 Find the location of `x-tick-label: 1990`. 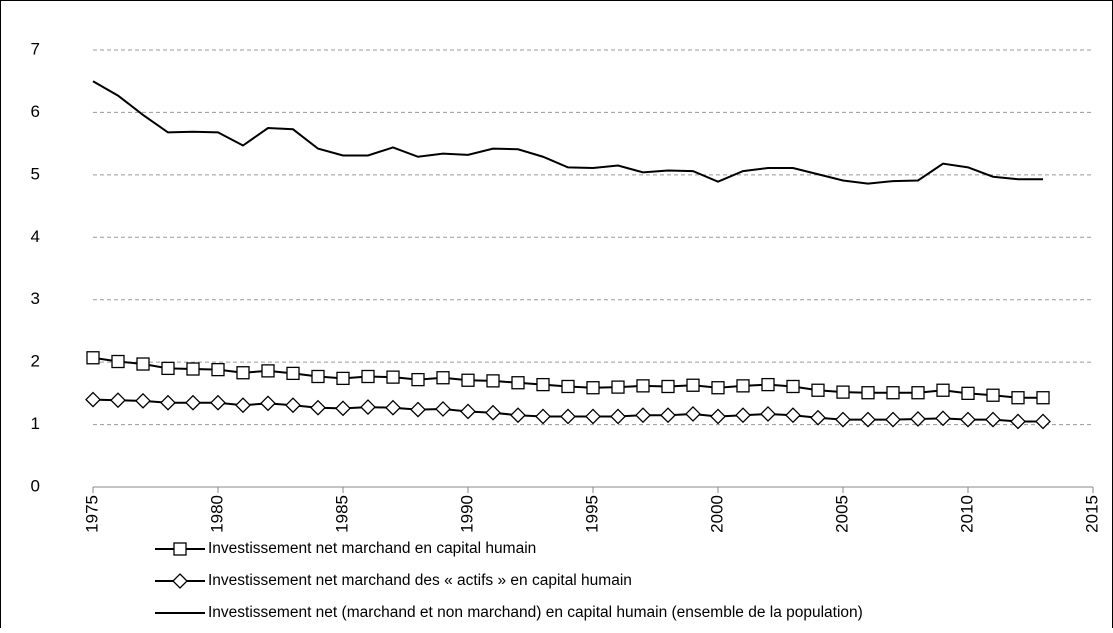

x-tick-label: 1990 is located at coordinates (466, 514).